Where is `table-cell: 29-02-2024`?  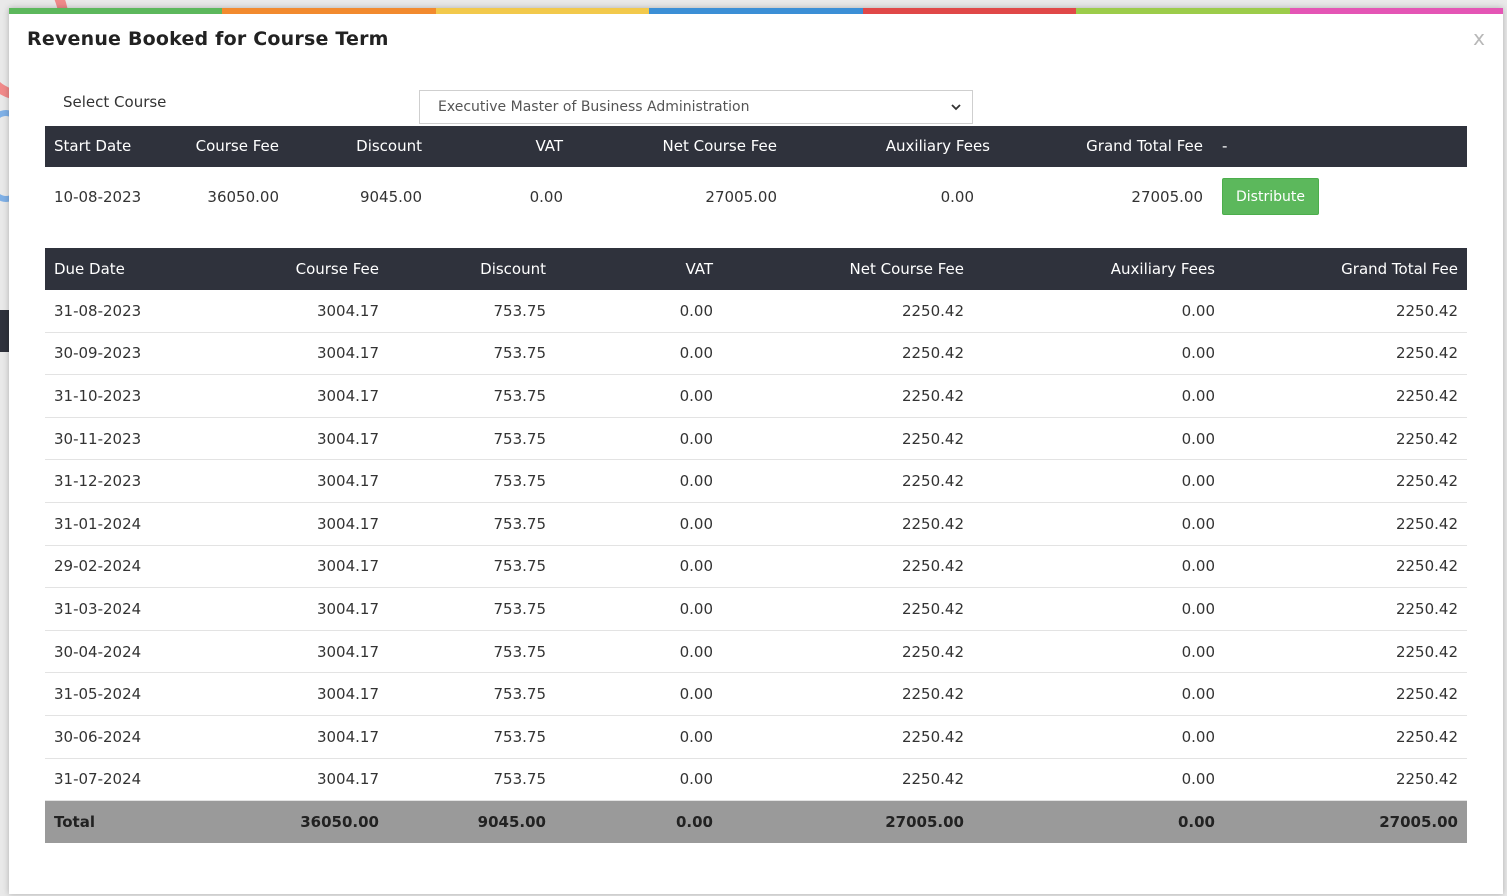
table-cell: 29-02-2024 is located at coordinates (120, 567).